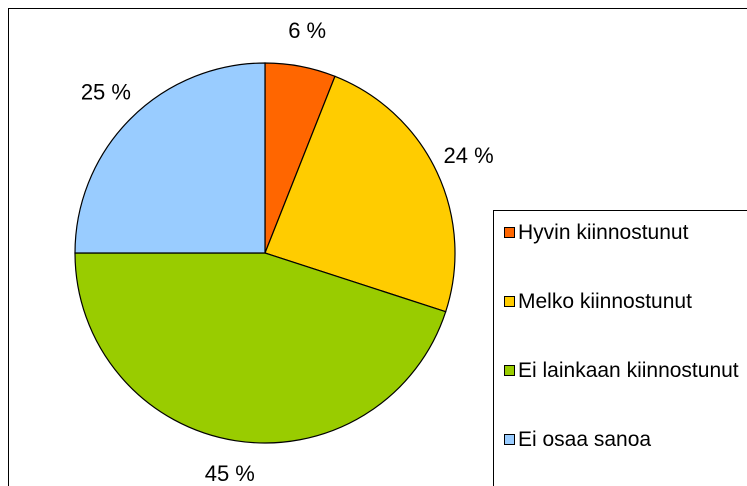 This screenshot has height=486, width=747. Describe the element at coordinates (585, 439) in the screenshot. I see `legend-label: Ei osaa sanoa` at that location.